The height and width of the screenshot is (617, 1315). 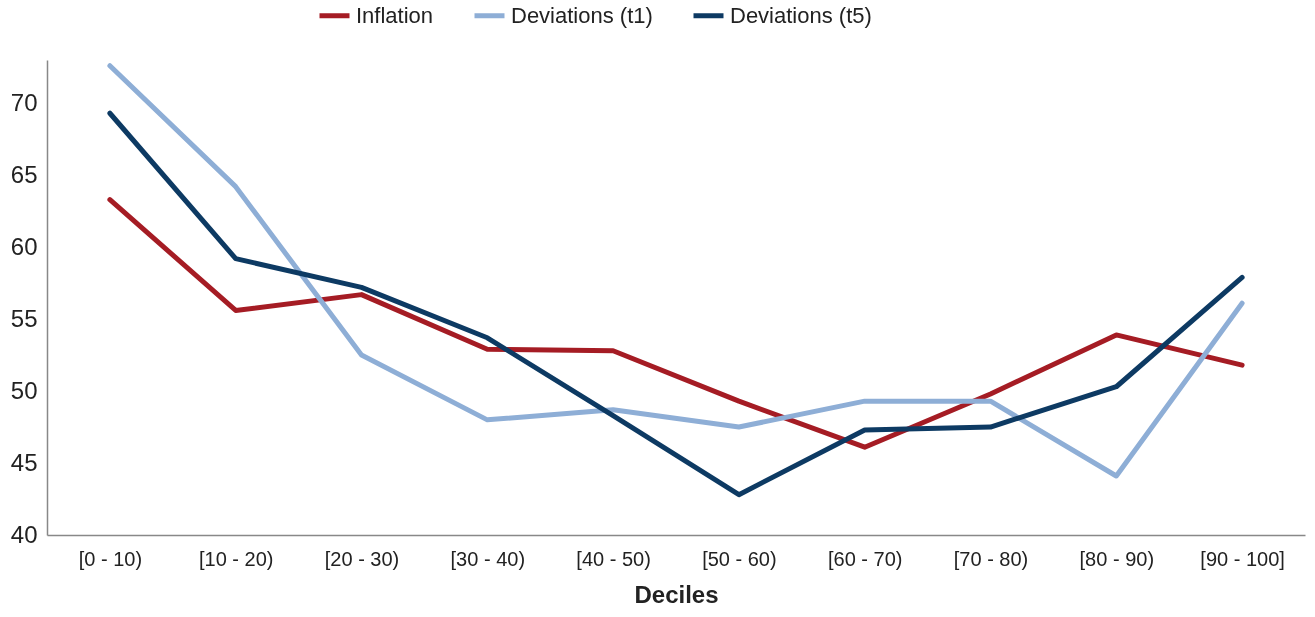 I want to click on x-tick-label: [0 - 10), so click(x=110, y=558).